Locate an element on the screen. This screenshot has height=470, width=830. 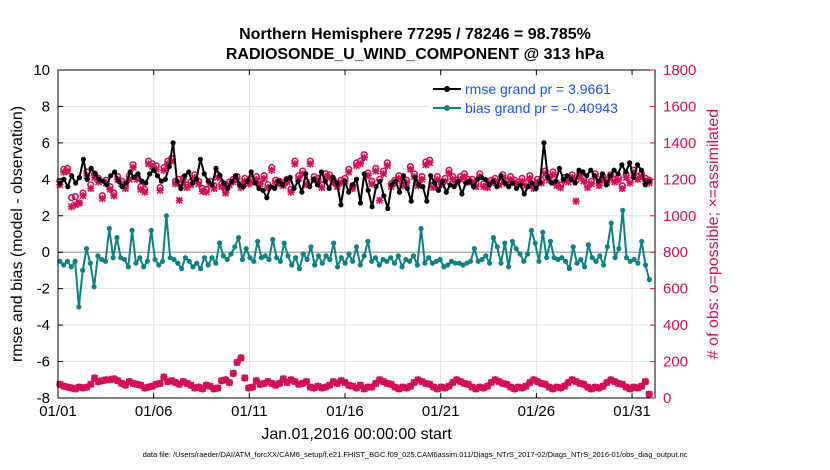
obs-assimilated-marker is located at coordinates (380, 200).